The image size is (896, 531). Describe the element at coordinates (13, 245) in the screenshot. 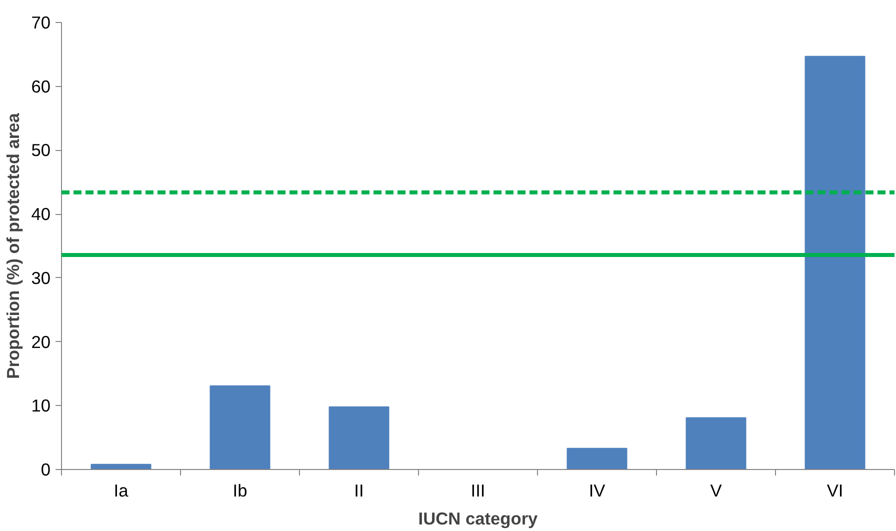

I see `y-axis-title: Proportion (%) of protected area` at that location.